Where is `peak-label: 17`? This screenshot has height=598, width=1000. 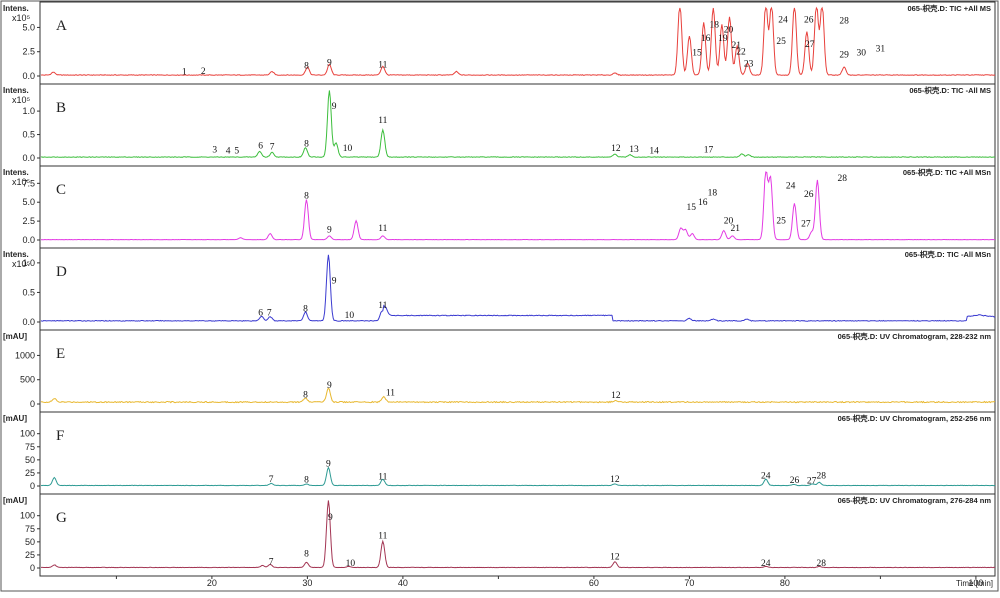 peak-label: 17 is located at coordinates (709, 150).